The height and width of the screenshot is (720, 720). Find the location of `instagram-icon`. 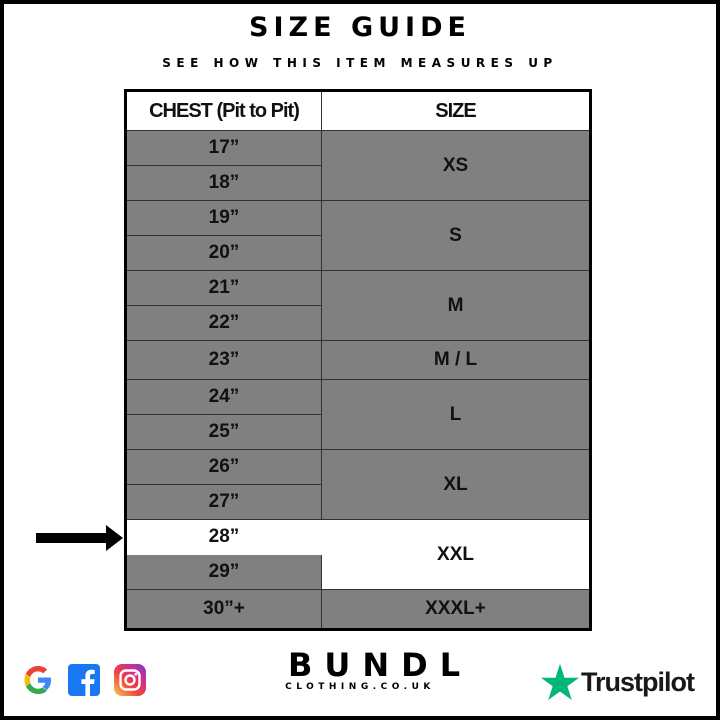

instagram-icon is located at coordinates (130, 680).